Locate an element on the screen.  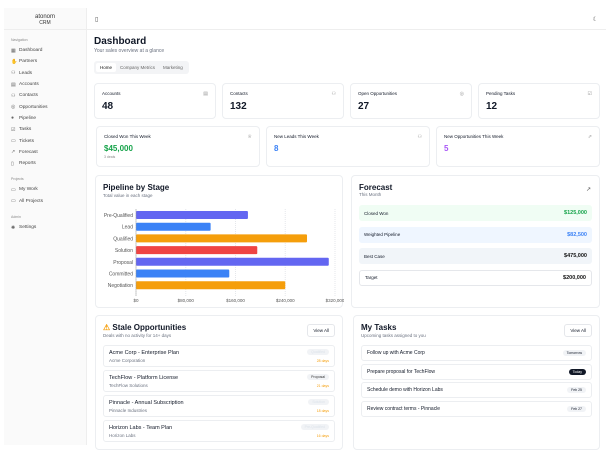
folder-icon: ▭ is located at coordinates (13, 201).